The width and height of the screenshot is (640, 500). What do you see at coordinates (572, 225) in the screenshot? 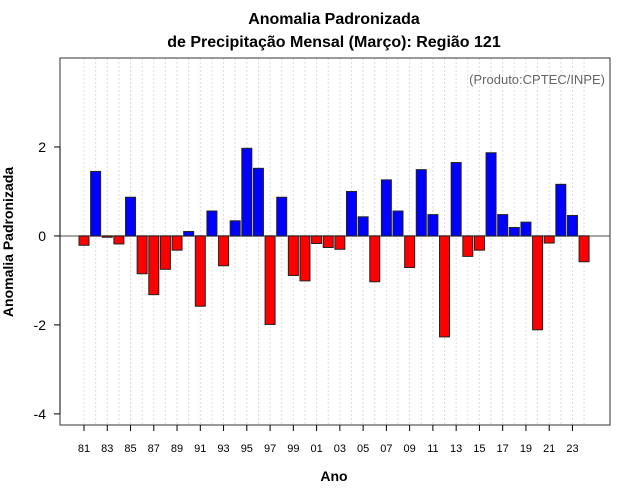
I see `bar-2023` at bounding box center [572, 225].